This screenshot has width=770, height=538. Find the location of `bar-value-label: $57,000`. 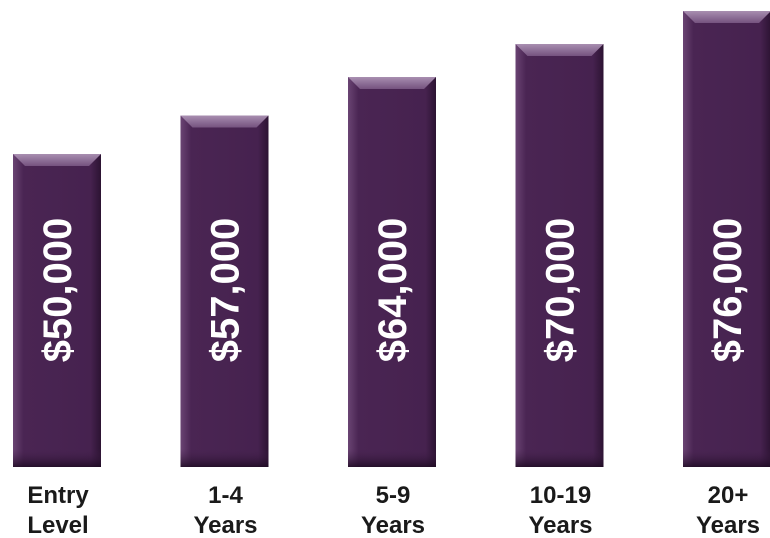

bar-value-label: $57,000 is located at coordinates (226, 290).